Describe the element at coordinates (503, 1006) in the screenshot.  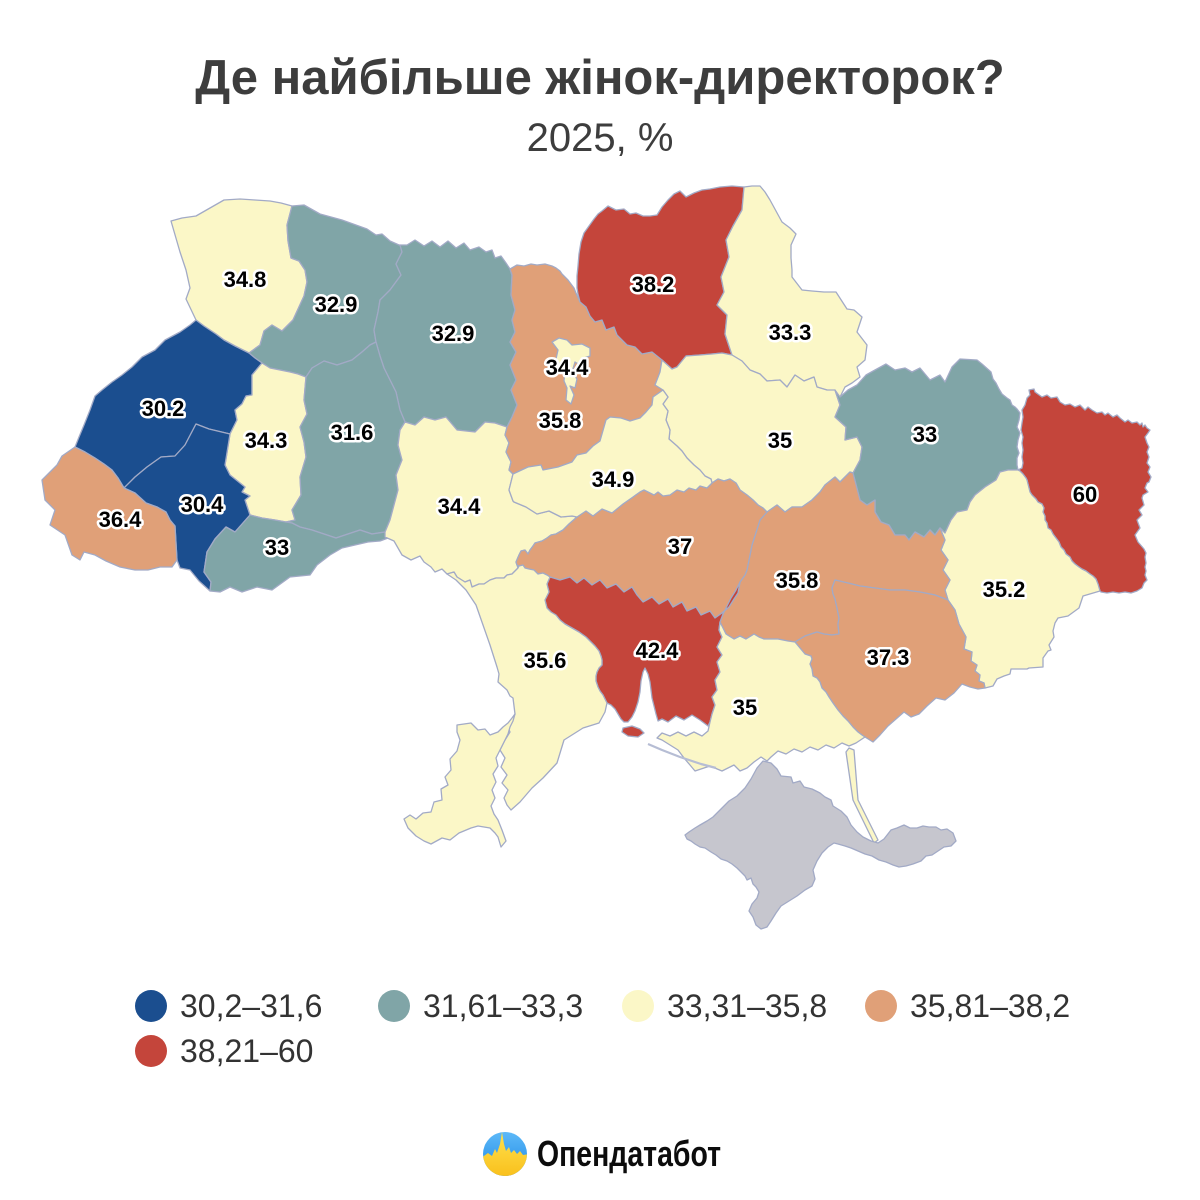
I see `svg-text: 31,61–33,3` at that location.